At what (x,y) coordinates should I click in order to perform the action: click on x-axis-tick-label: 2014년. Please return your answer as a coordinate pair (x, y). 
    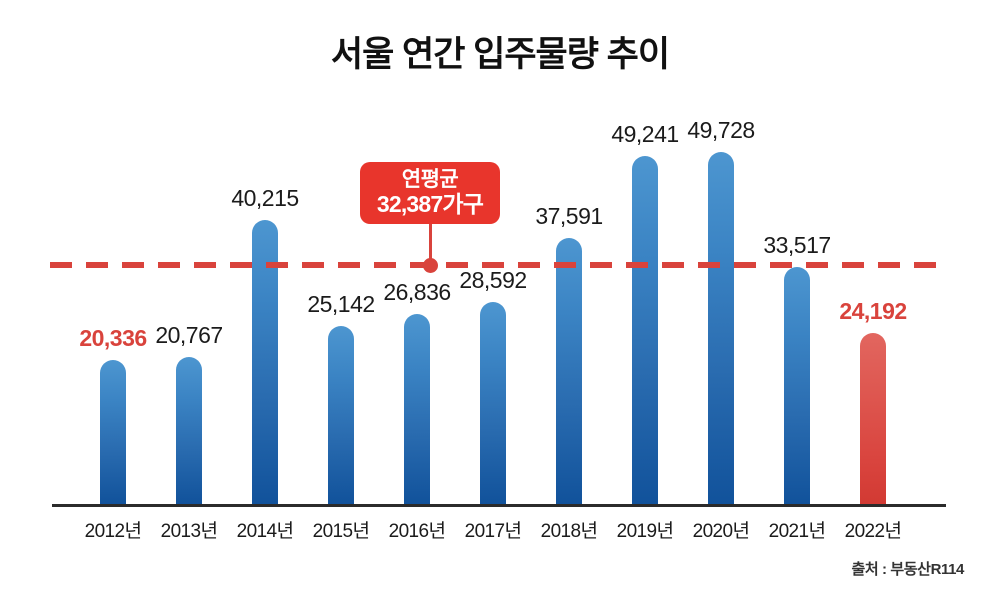
    Looking at the image, I should click on (265, 531).